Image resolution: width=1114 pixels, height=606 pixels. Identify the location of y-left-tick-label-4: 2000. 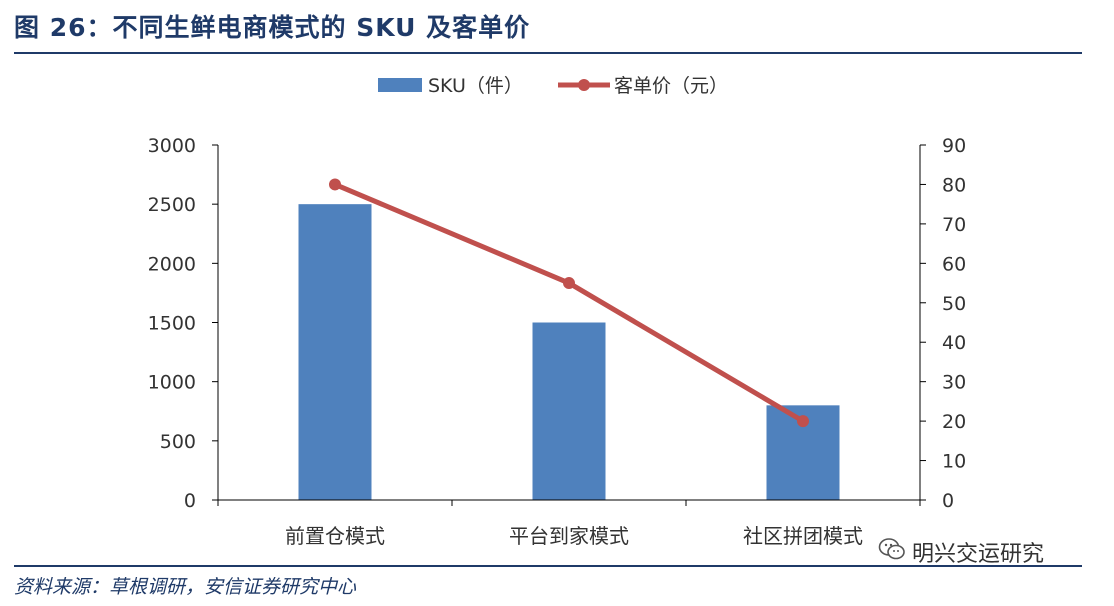
(172, 264).